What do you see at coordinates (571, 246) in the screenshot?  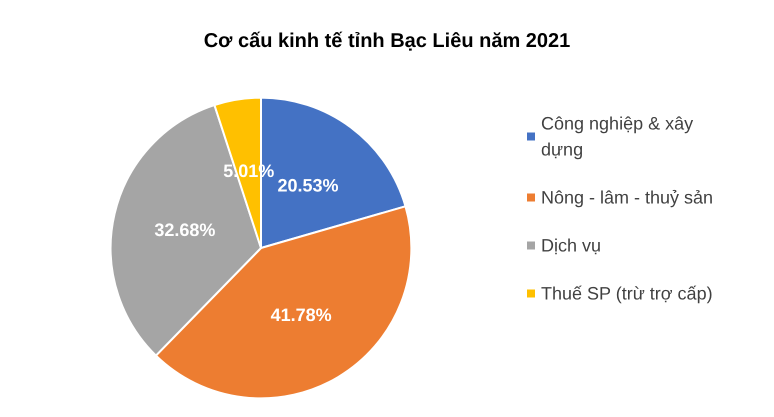 I see `legend-label: Dịch vụ` at bounding box center [571, 246].